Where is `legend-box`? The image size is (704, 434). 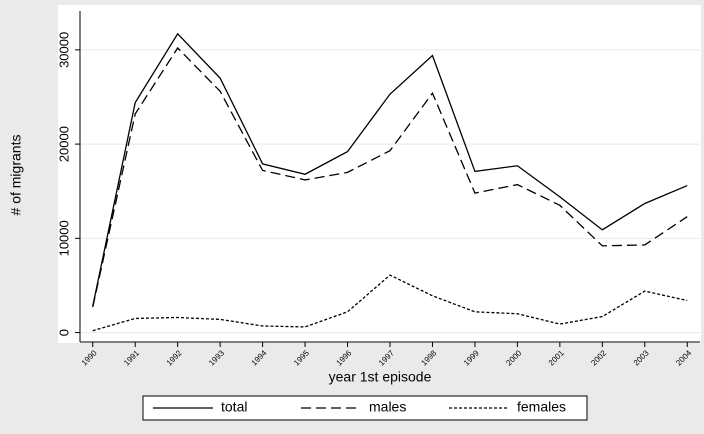 legend-box is located at coordinates (365, 408).